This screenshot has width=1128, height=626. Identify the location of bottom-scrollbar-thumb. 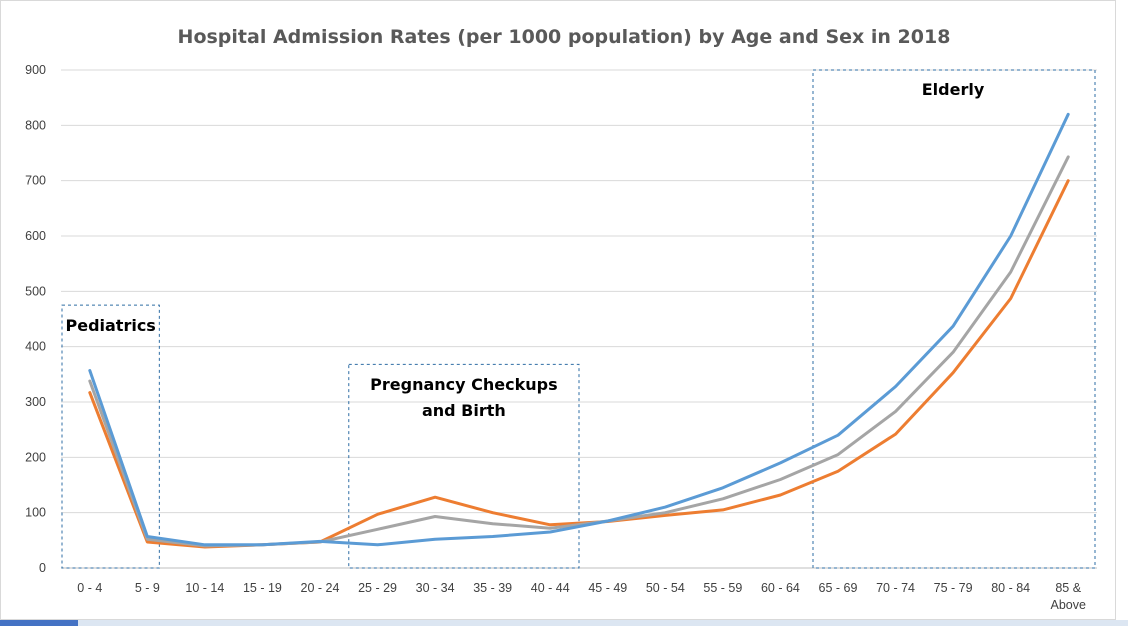
(39, 623).